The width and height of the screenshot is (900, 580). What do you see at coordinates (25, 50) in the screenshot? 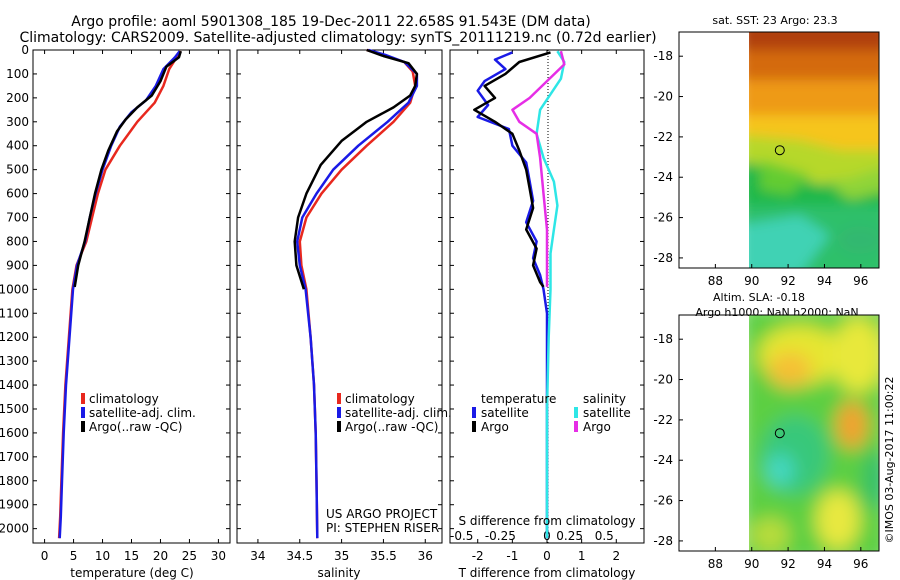
I see `y-tick-label: 0` at bounding box center [25, 50].